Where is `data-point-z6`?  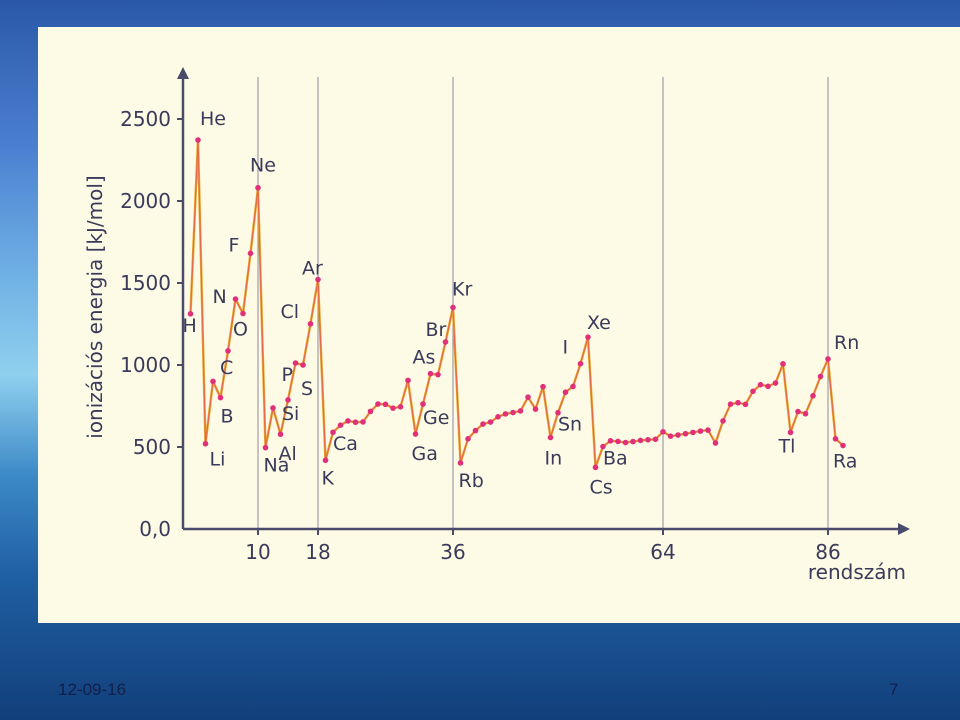
data-point-z6 is located at coordinates (228, 351).